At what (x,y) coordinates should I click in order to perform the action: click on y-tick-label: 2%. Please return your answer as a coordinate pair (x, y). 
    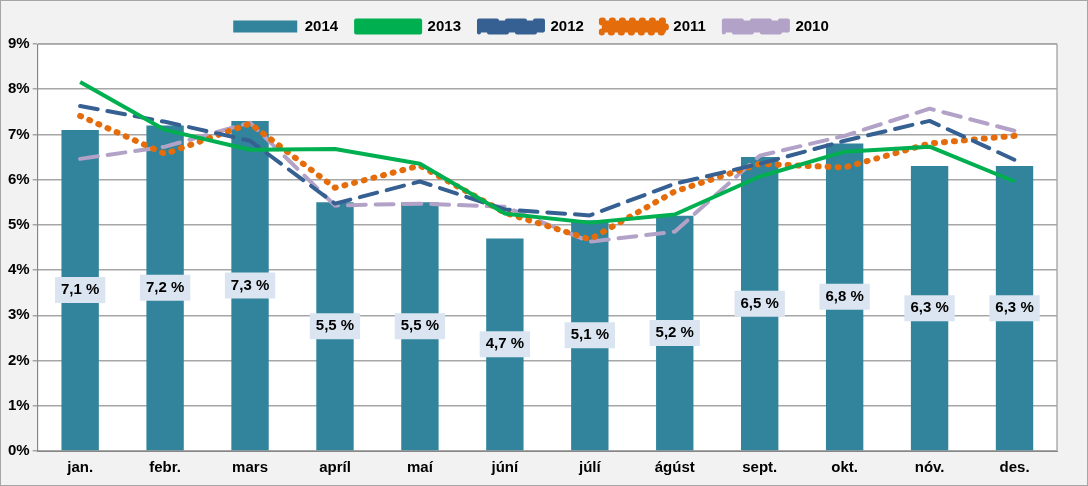
    Looking at the image, I should click on (18, 359).